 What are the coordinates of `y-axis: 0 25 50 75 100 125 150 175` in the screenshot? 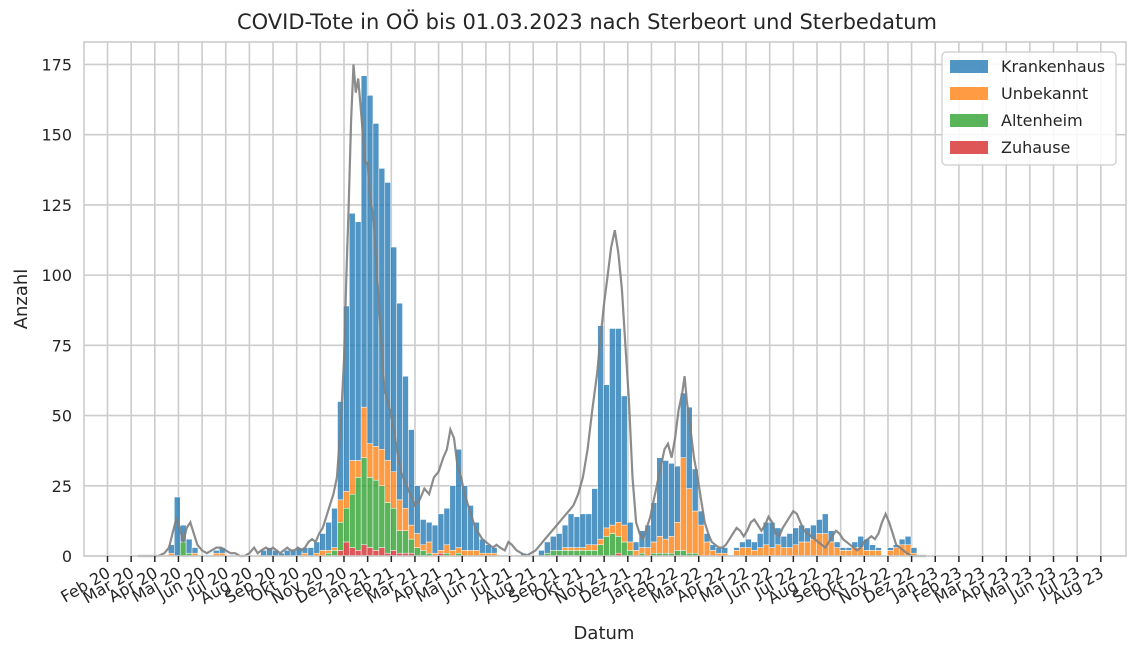 It's located at (56, 310).